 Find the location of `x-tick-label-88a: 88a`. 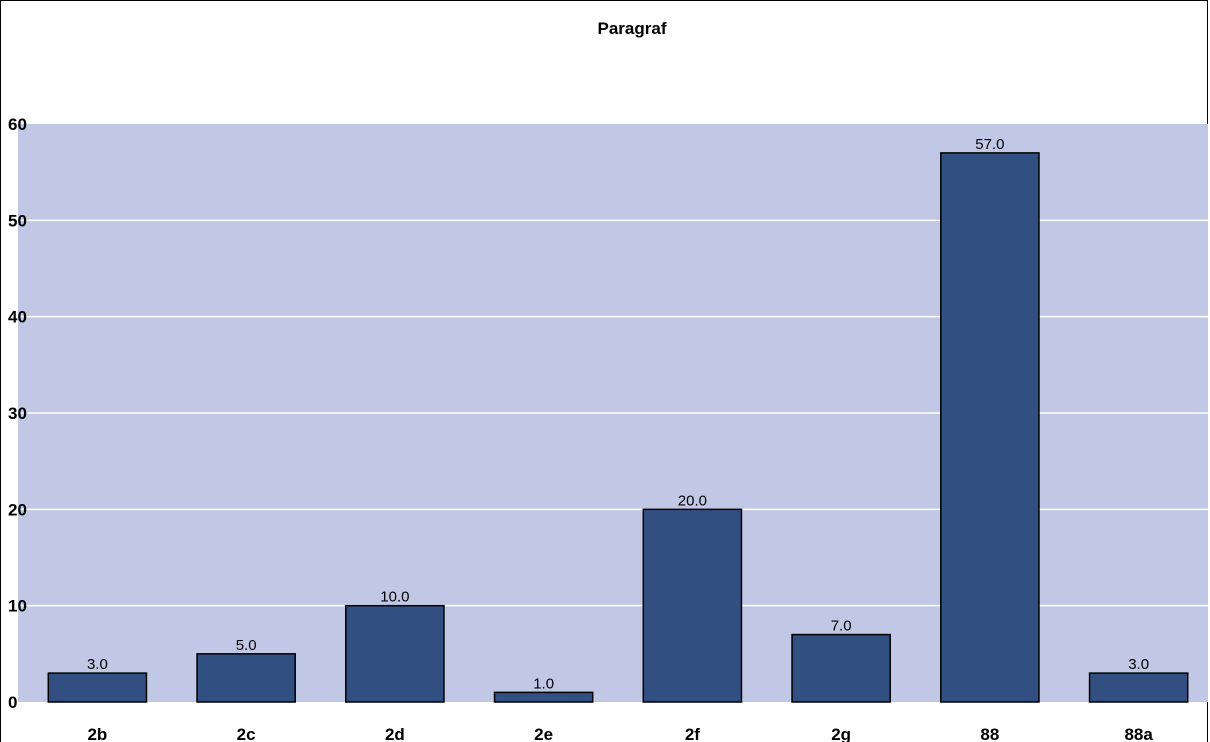

x-tick-label-88a: 88a is located at coordinates (1138, 733).